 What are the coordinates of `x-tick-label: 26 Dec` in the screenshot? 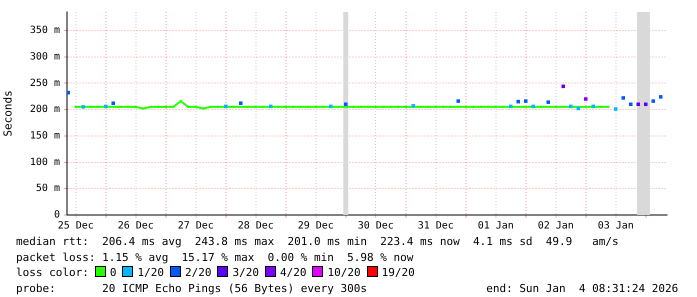 It's located at (136, 226).